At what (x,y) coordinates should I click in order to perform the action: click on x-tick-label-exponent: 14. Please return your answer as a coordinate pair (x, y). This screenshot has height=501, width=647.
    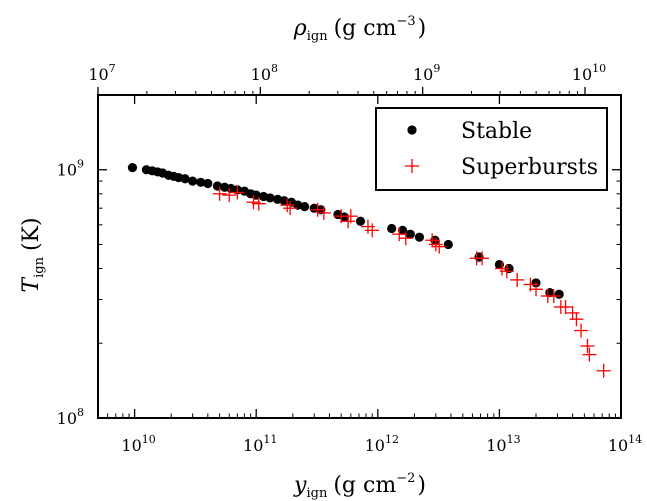
    Looking at the image, I should click on (635, 439).